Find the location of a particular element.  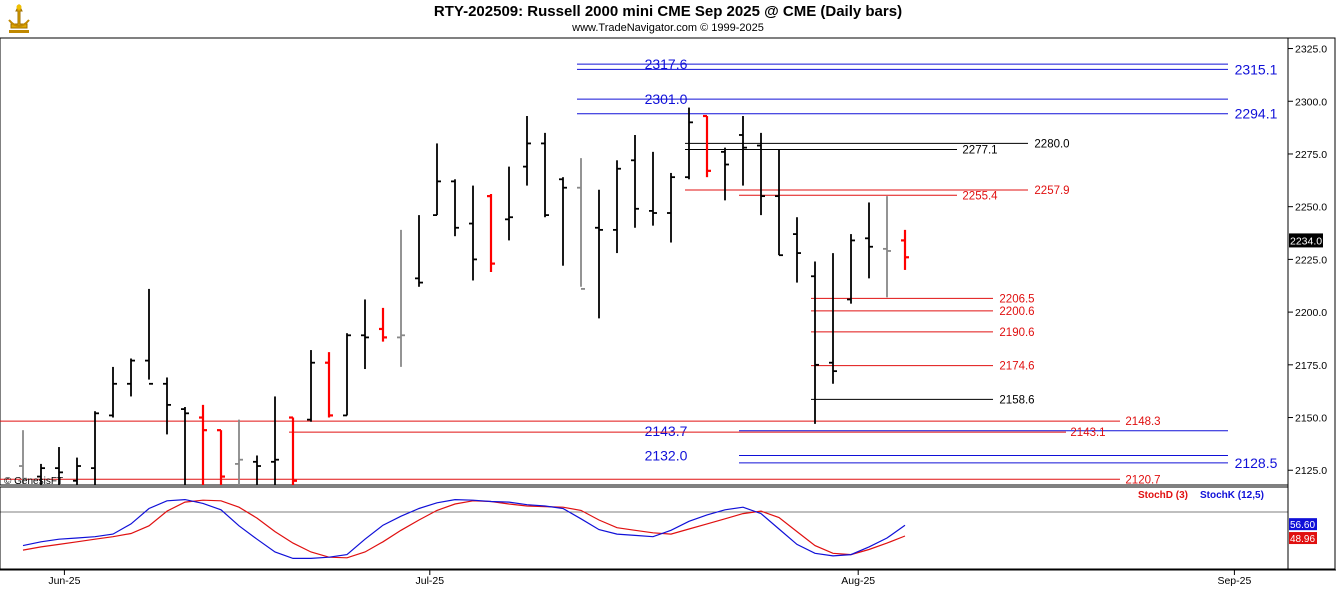

y-tick-label: 2175.0 is located at coordinates (1311, 366).